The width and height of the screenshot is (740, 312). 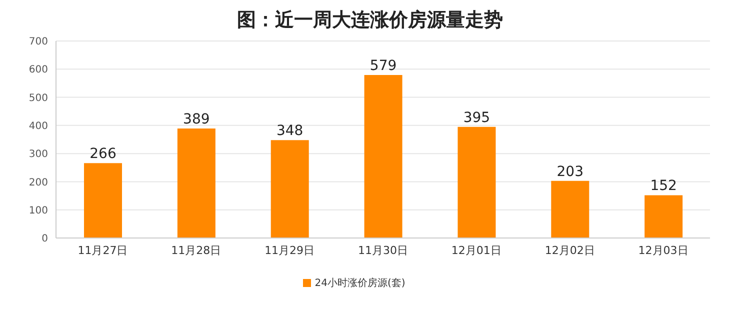 I want to click on x-tick-label: 12月01日, so click(x=476, y=250).